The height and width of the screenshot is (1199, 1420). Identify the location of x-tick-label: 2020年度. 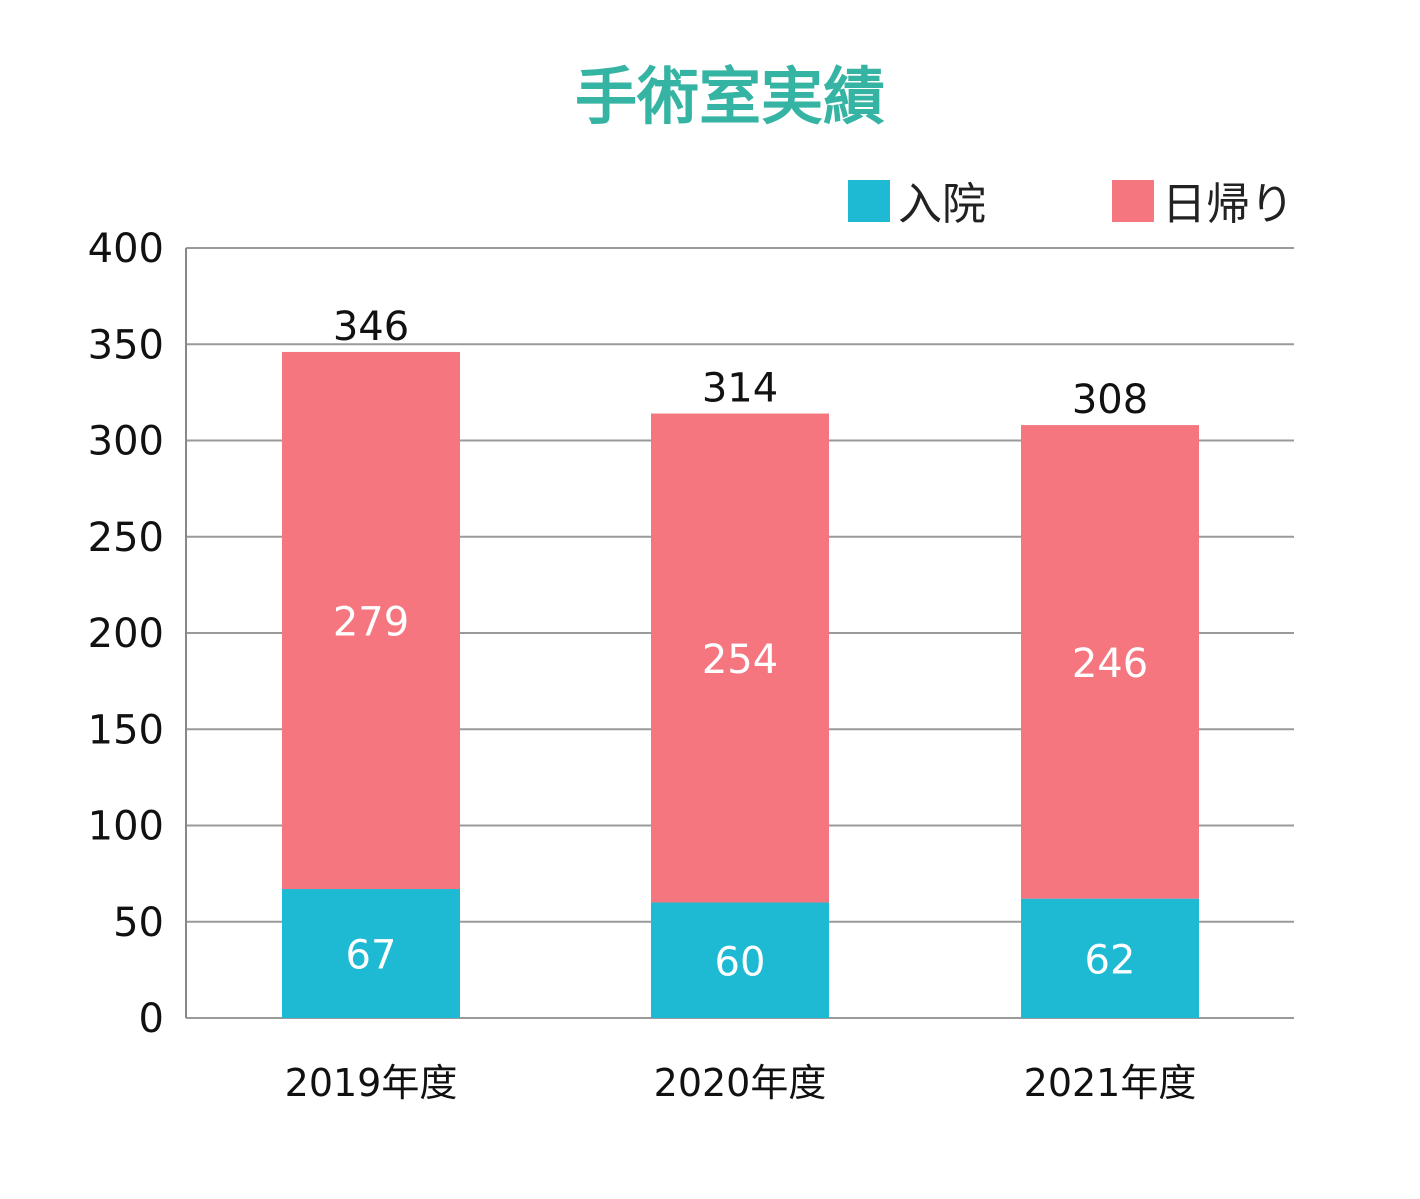
(740, 1083).